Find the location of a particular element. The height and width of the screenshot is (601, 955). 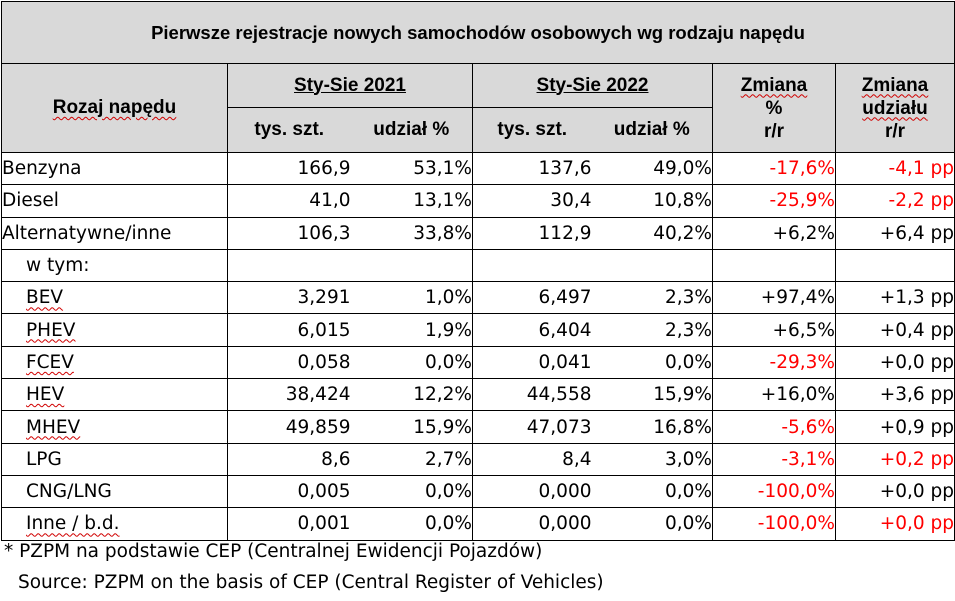

units-2022: 0,041 is located at coordinates (565, 362).